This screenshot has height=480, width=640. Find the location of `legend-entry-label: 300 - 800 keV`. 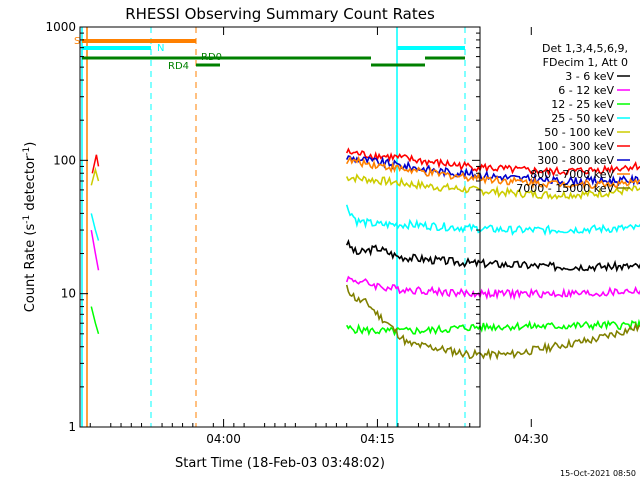

legend-entry-label: 300 - 800 keV is located at coordinates (575, 160).